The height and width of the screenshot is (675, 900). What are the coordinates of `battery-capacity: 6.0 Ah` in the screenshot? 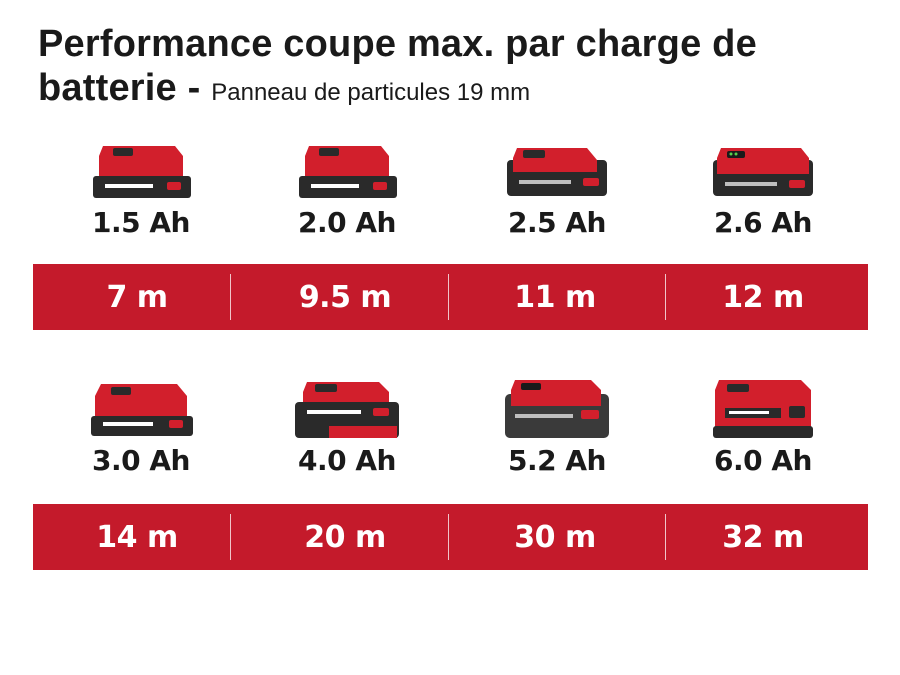 It's located at (763, 460).